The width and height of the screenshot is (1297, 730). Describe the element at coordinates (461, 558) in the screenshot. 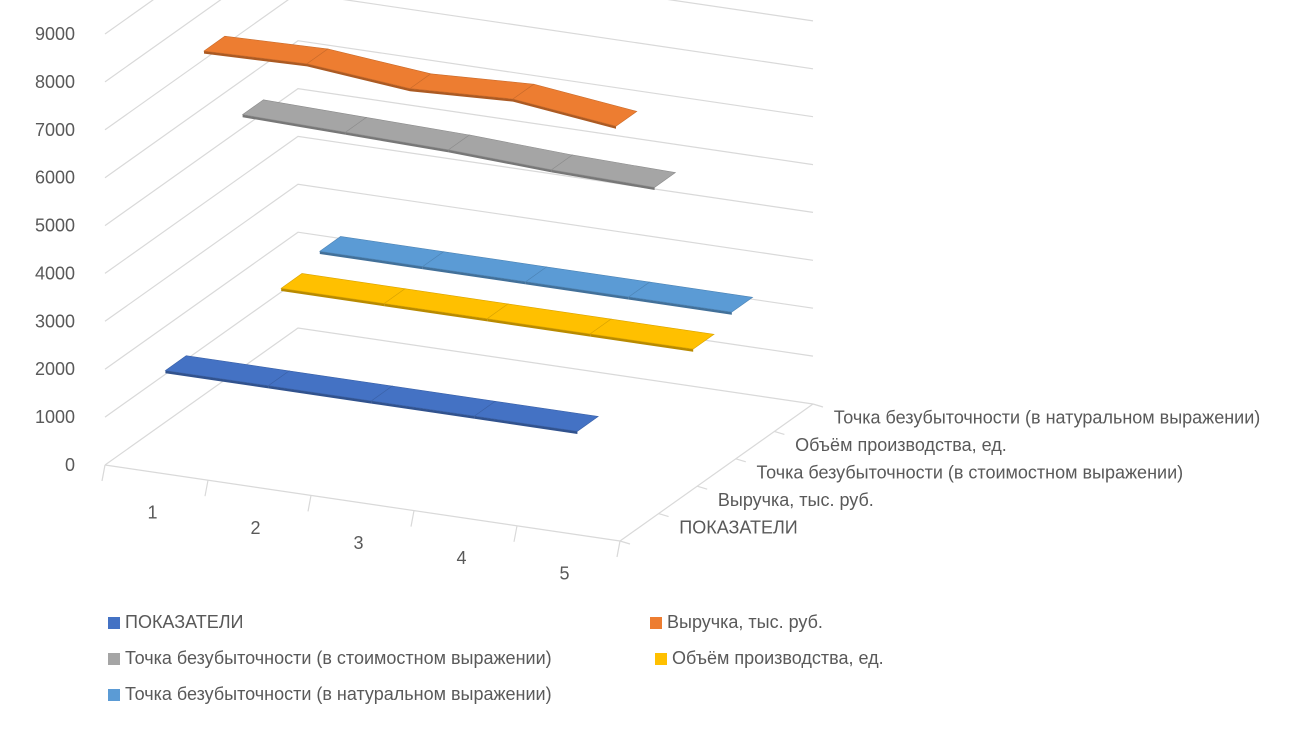

I see `x-tick-label: 4` at that location.